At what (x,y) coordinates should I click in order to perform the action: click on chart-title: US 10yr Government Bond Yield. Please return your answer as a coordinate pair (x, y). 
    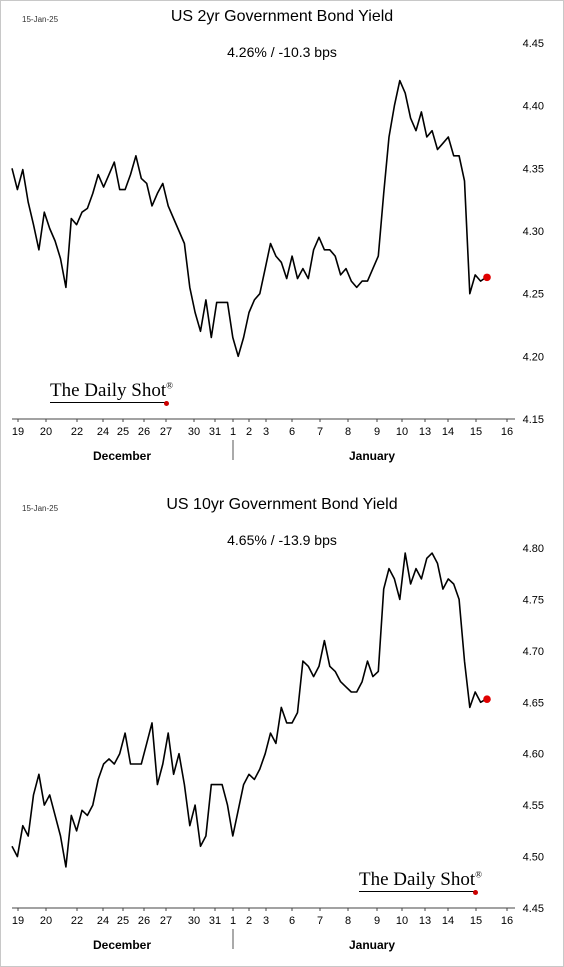
    Looking at the image, I should click on (282, 504).